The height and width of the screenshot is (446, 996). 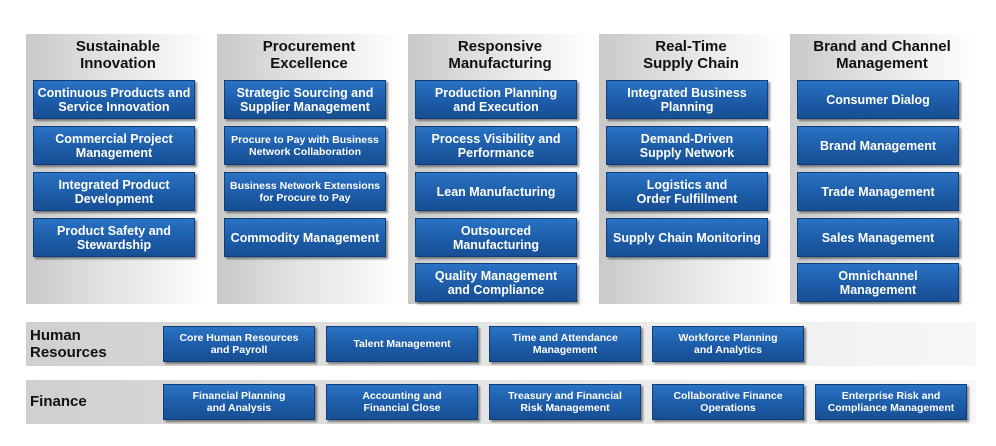 I want to click on capability-process-visibility: Process Visibility and Performance, so click(x=496, y=145).